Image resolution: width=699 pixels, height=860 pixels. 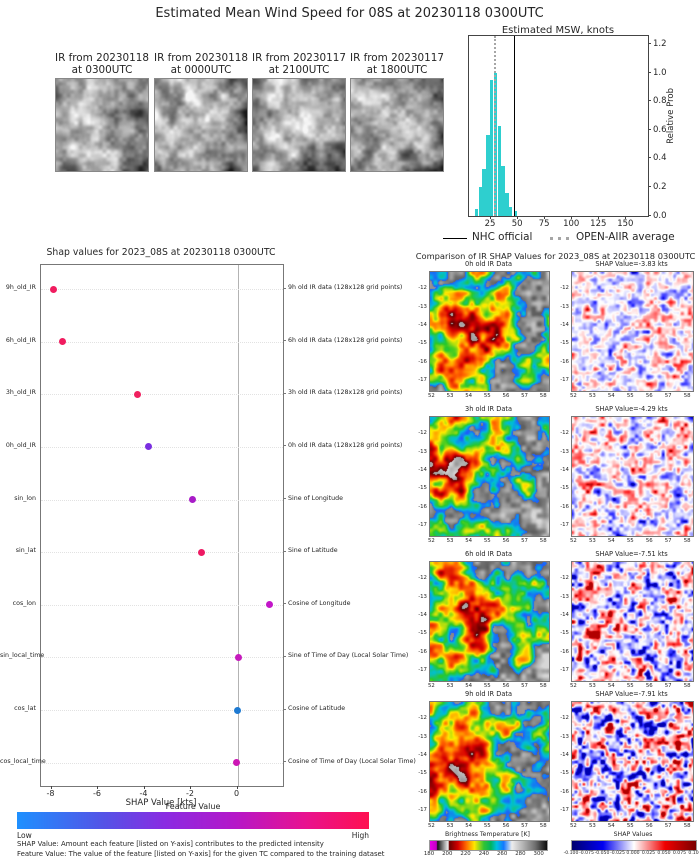 I want to click on ir-thumbnail-label-line1: IR from 20230118, so click(x=102, y=58).